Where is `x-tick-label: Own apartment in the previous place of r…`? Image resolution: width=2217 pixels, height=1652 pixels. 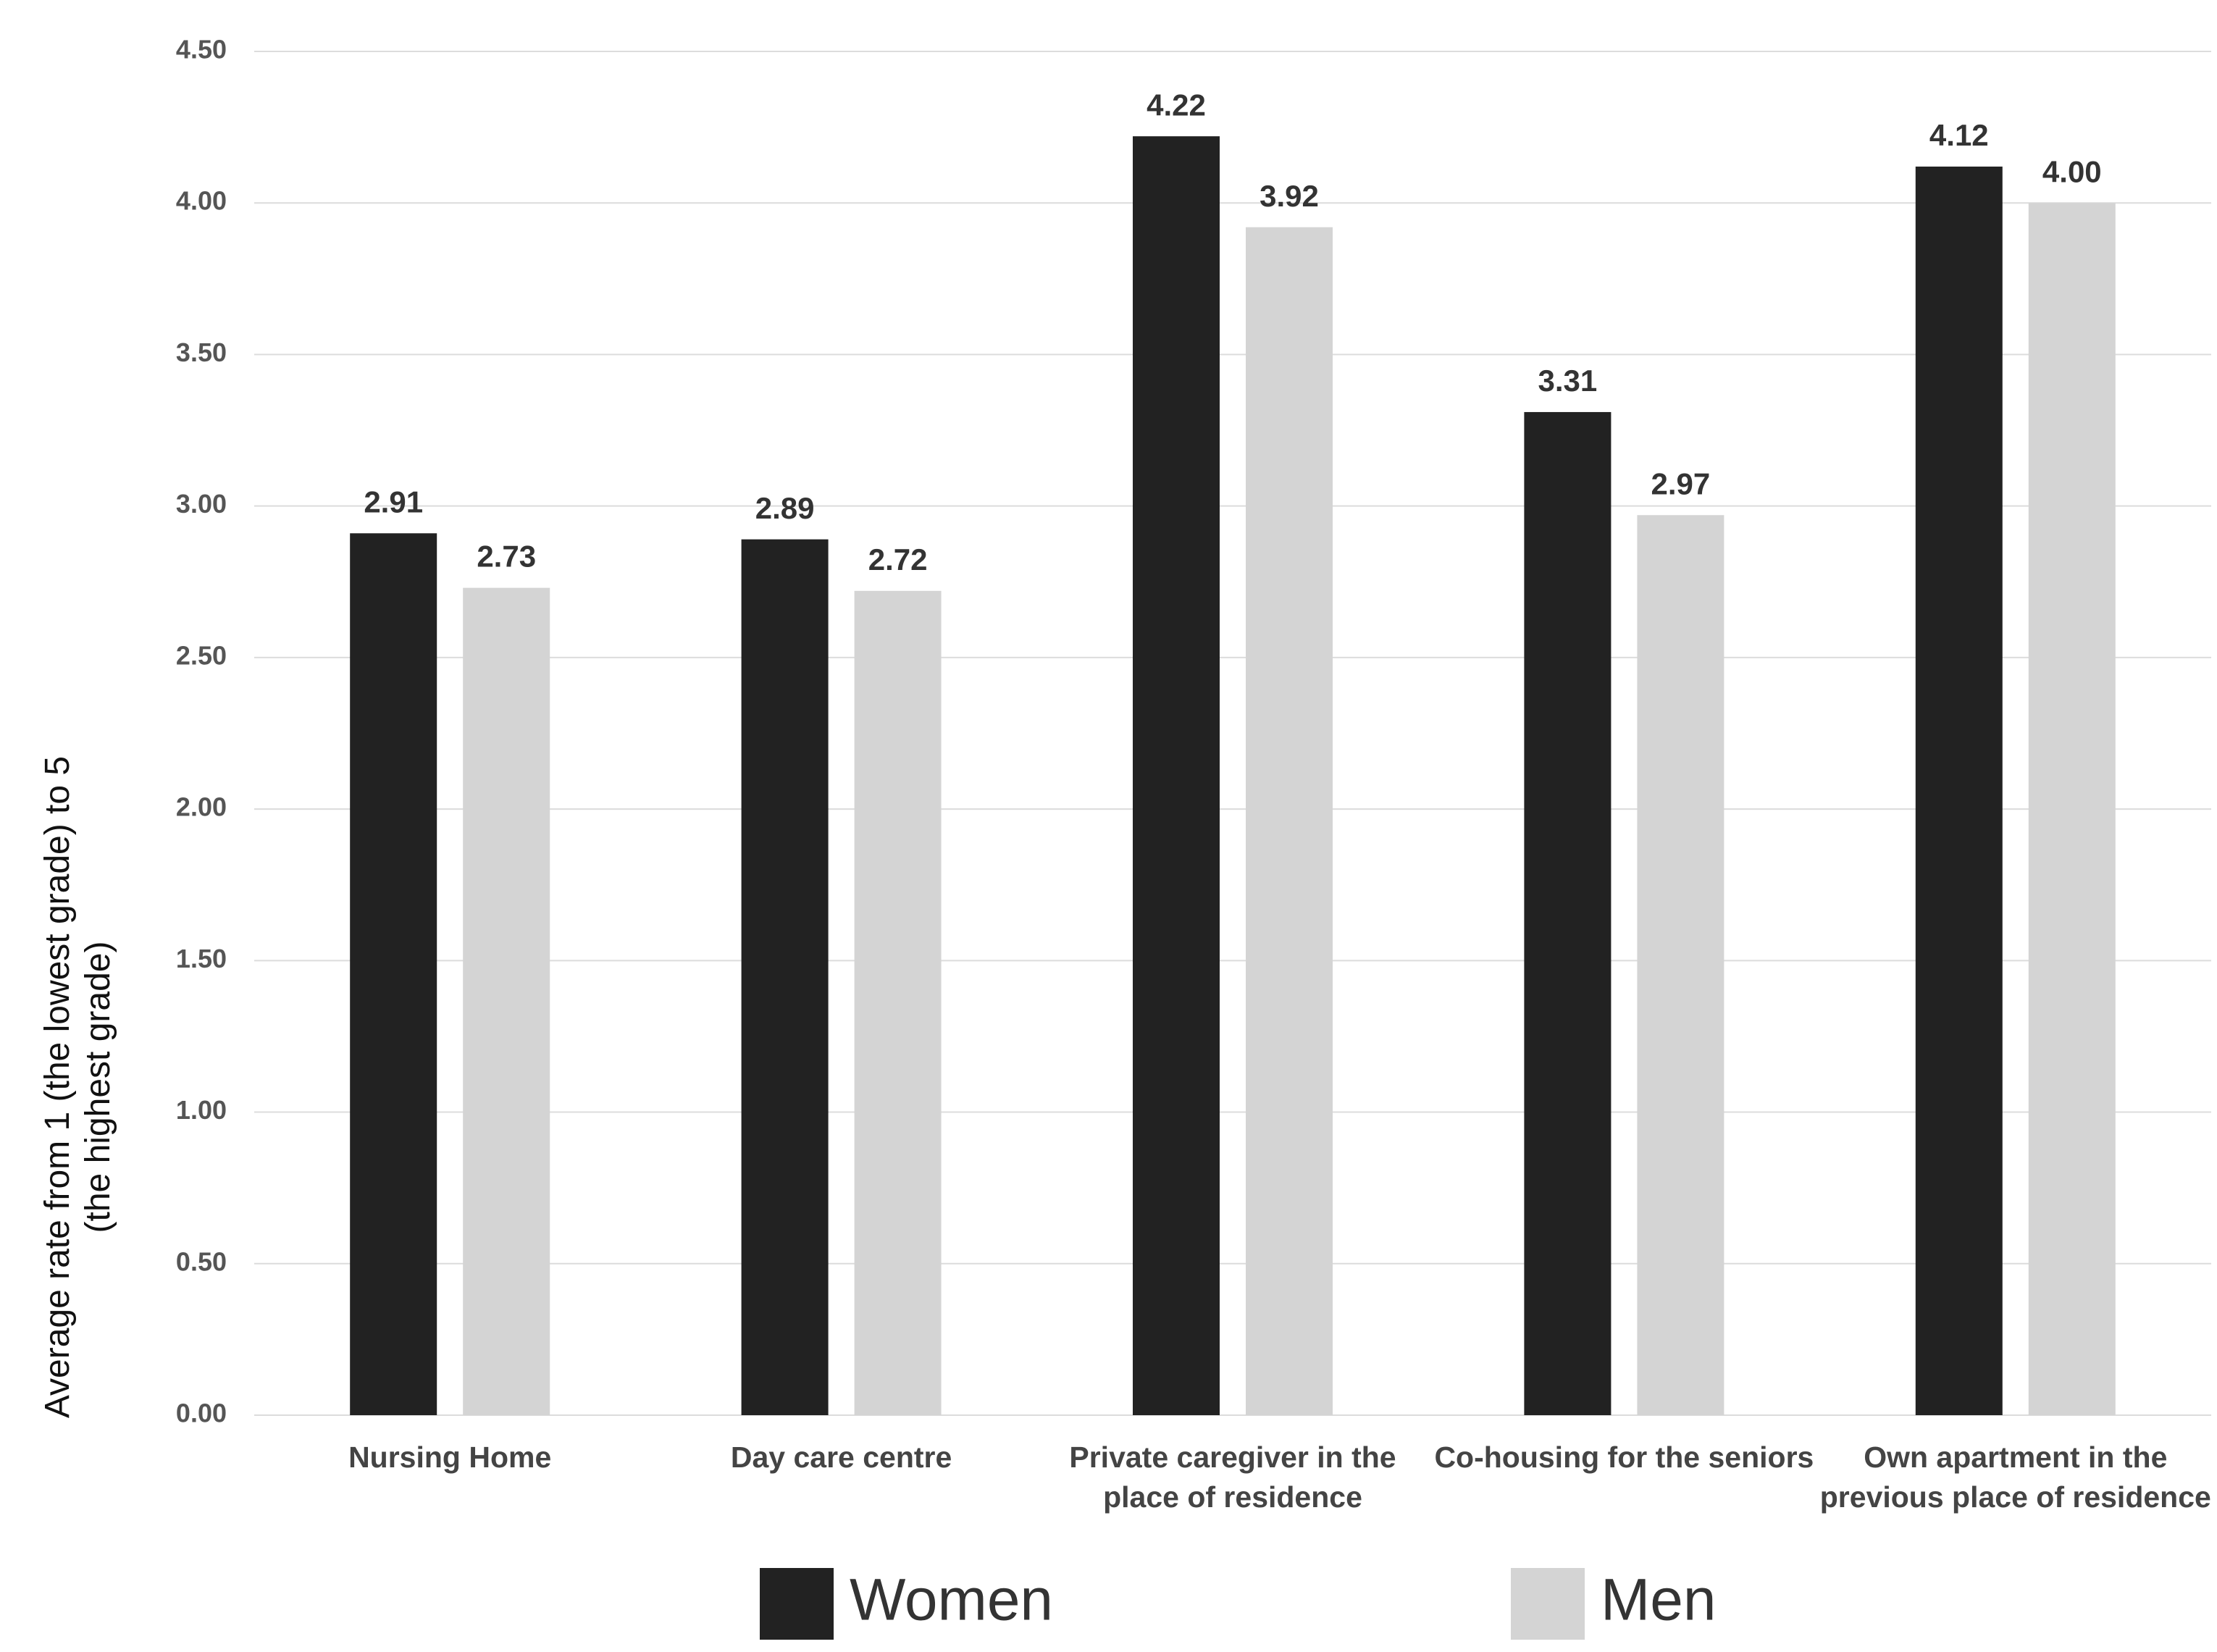 x-tick-label: Own apartment in the previous place of r… is located at coordinates (2015, 1477).